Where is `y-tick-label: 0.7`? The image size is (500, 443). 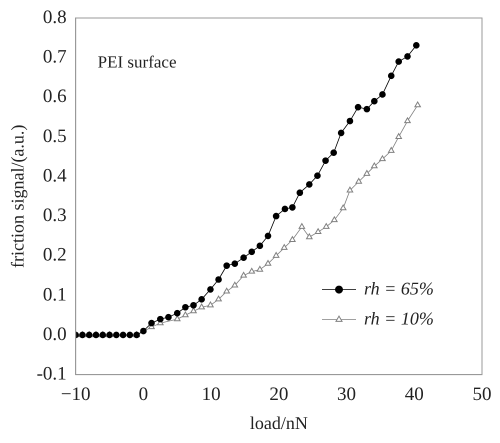 y-tick-label: 0.7 is located at coordinates (54, 57).